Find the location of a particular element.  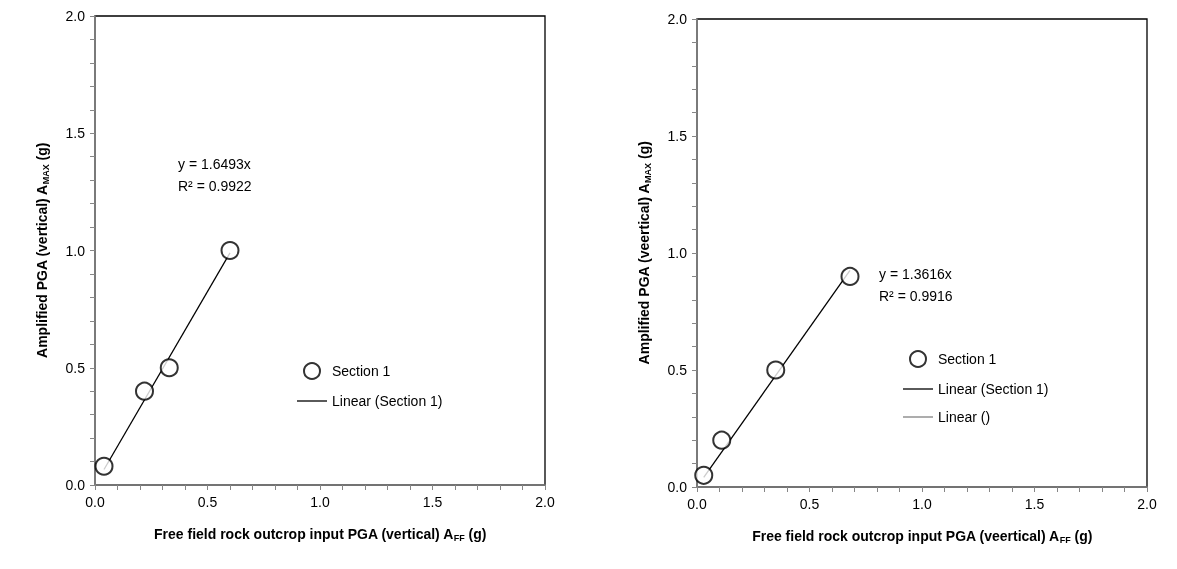

legend-label: Linear () is located at coordinates (964, 417).